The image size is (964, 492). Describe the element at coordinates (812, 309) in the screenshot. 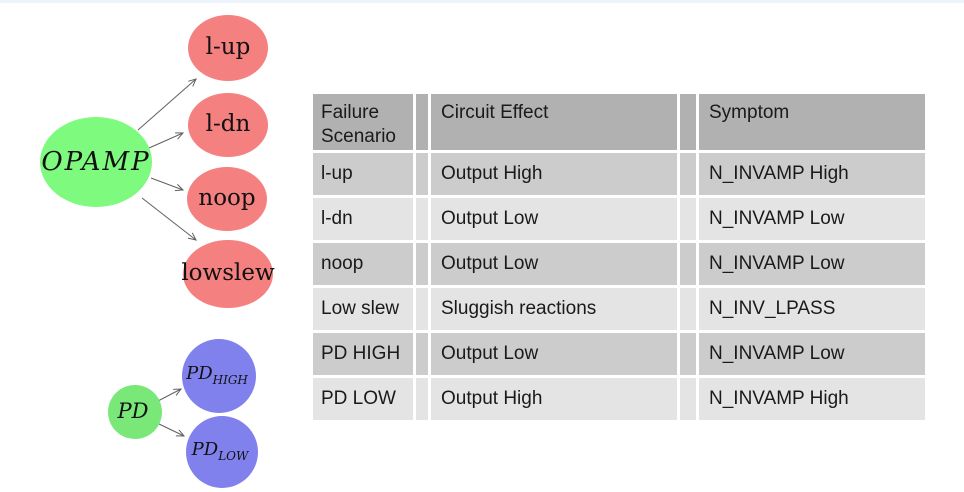

I see `cell-symptom: N_INV_LPASS` at that location.